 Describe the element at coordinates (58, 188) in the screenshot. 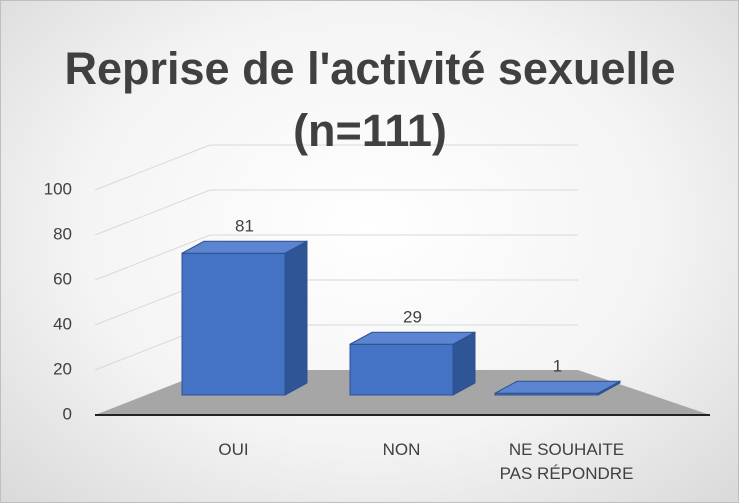

I see `y-tick-label: 100` at that location.